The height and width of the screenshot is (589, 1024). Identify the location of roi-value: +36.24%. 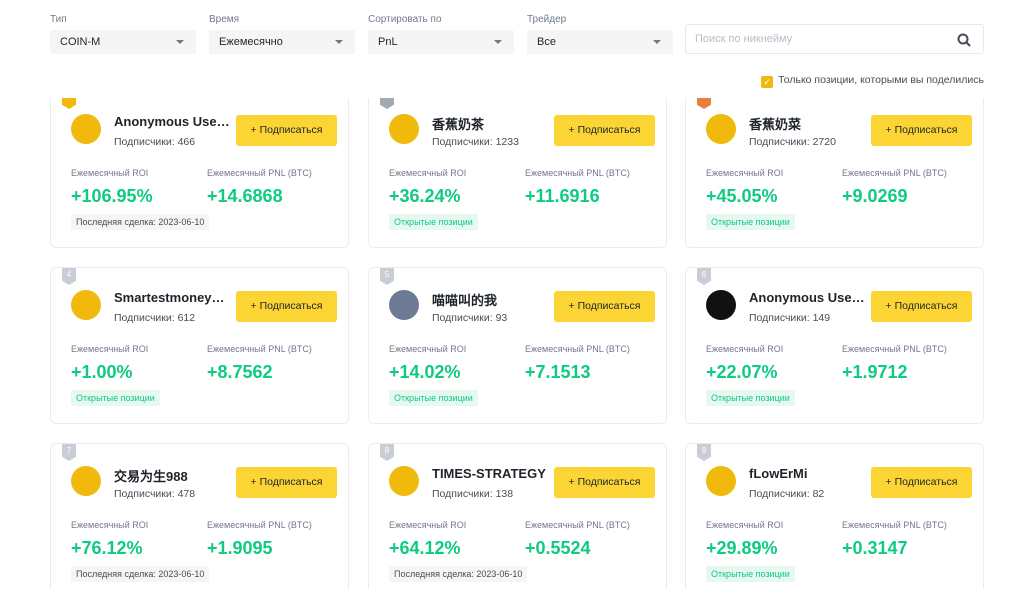
(425, 196).